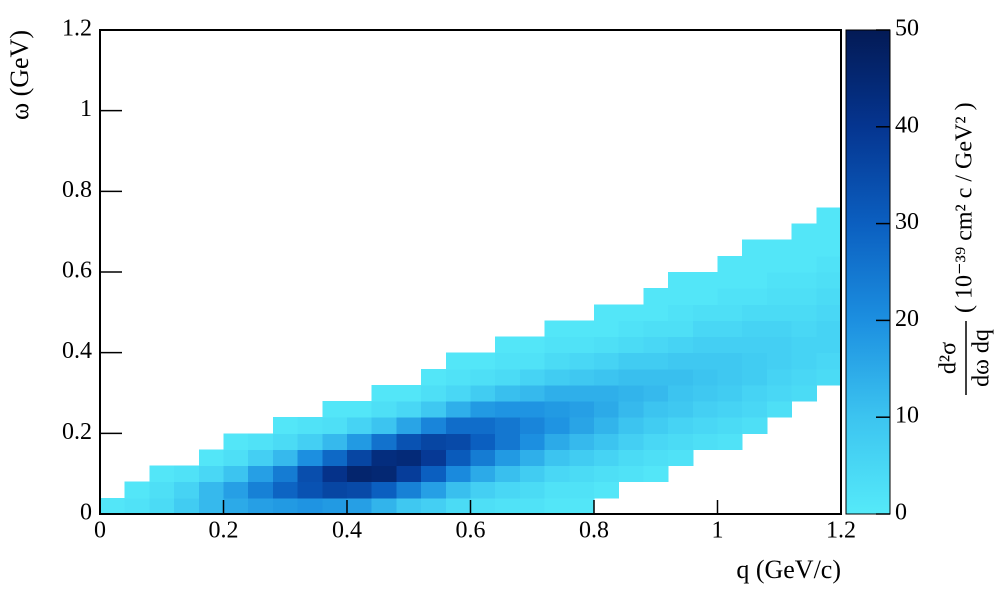 The width and height of the screenshot is (996, 591). I want to click on x-tick-label: 0.2, so click(224, 531).